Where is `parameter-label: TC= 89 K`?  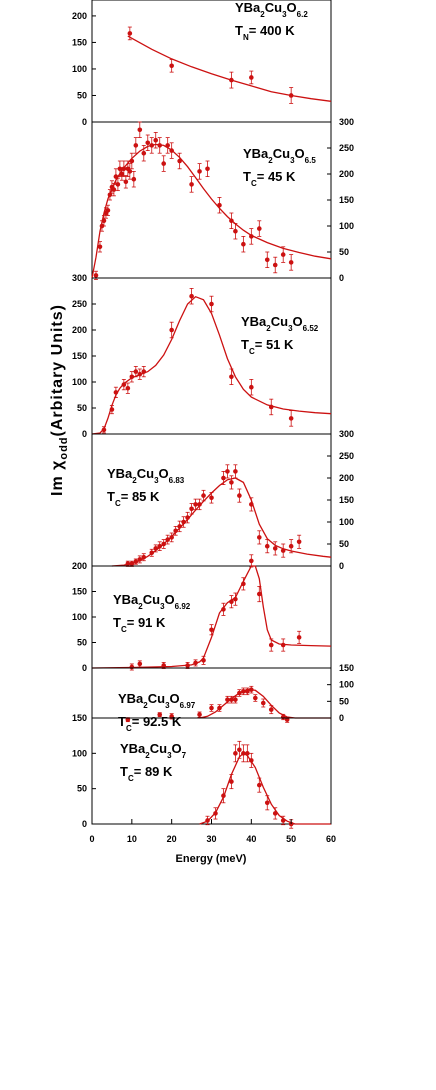
parameter-label: TC= 89 K is located at coordinates (146, 773).